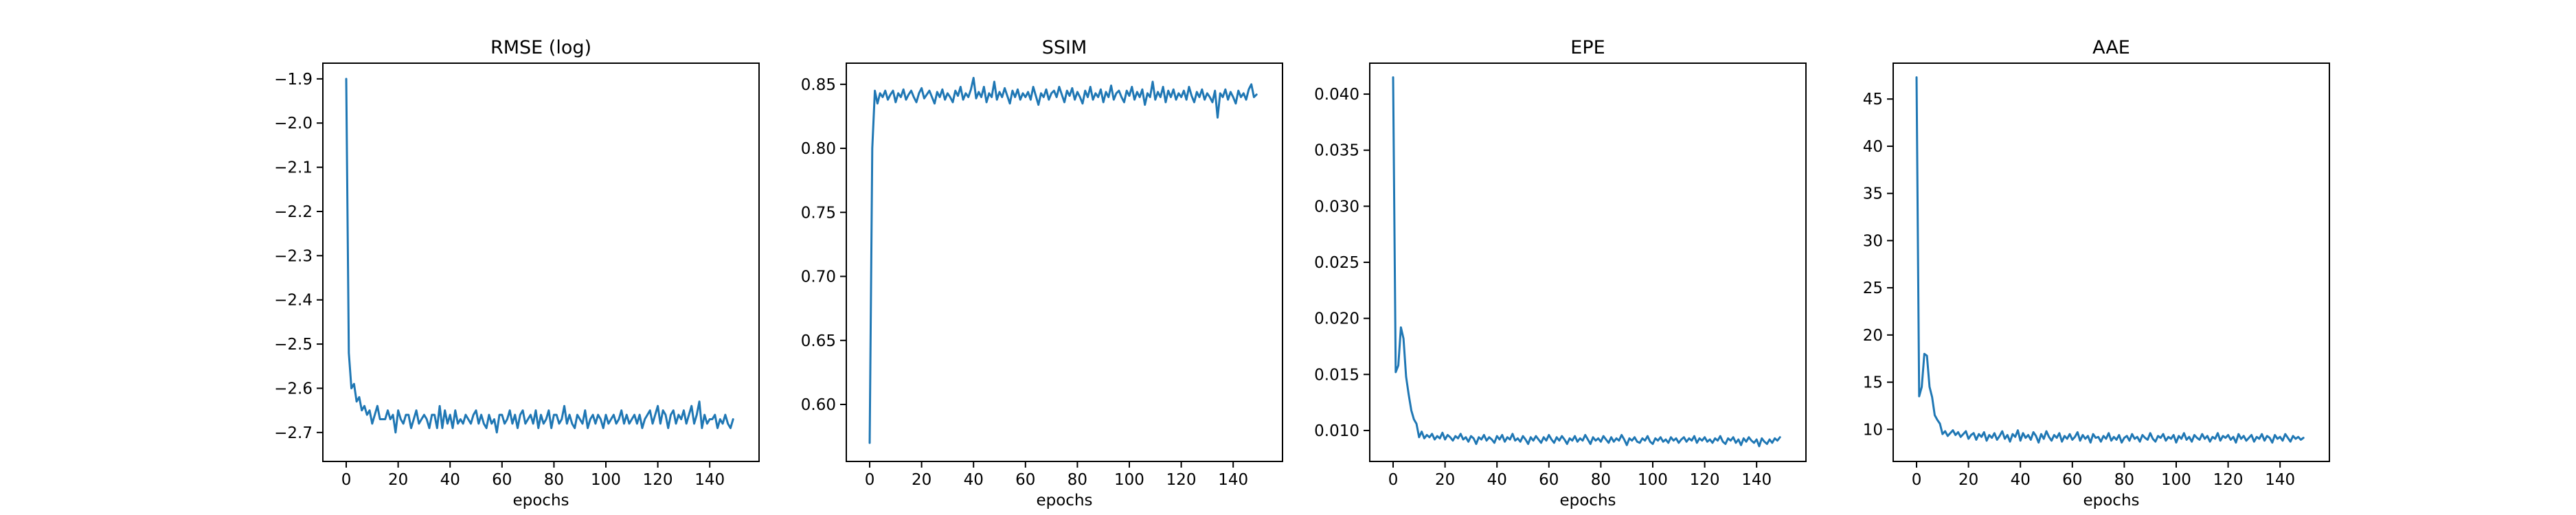 Image resolution: width=2576 pixels, height=515 pixels. What do you see at coordinates (540, 47) in the screenshot?
I see `chart-title: RMSE (log)` at bounding box center [540, 47].